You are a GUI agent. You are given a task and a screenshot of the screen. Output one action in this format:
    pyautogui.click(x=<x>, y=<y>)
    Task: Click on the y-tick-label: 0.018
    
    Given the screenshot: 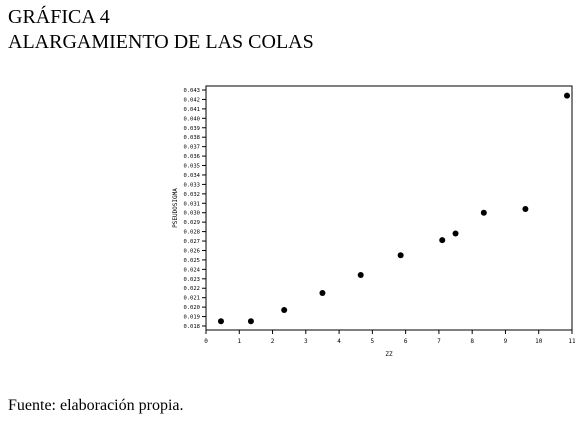 What is the action you would take?
    pyautogui.click(x=191, y=327)
    